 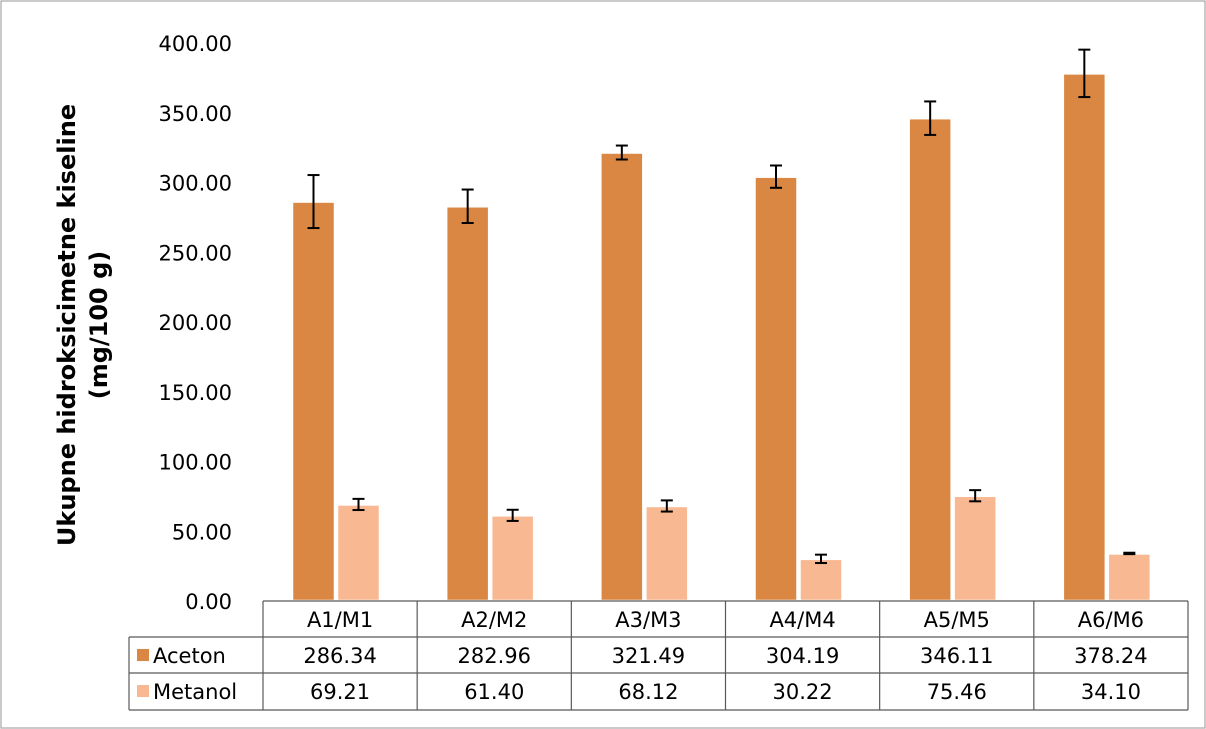 I want to click on data-label-aceton: 321.49, so click(x=648, y=656).